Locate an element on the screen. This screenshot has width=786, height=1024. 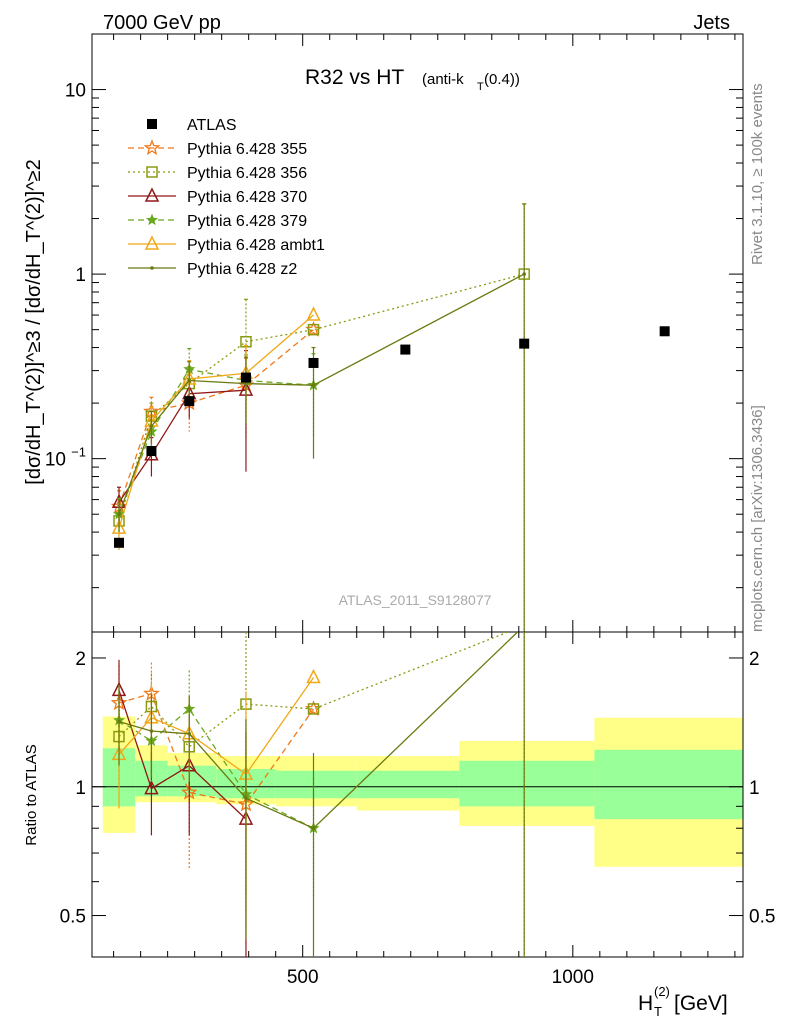
y-tick-label-1: 1 is located at coordinates (80, 275).